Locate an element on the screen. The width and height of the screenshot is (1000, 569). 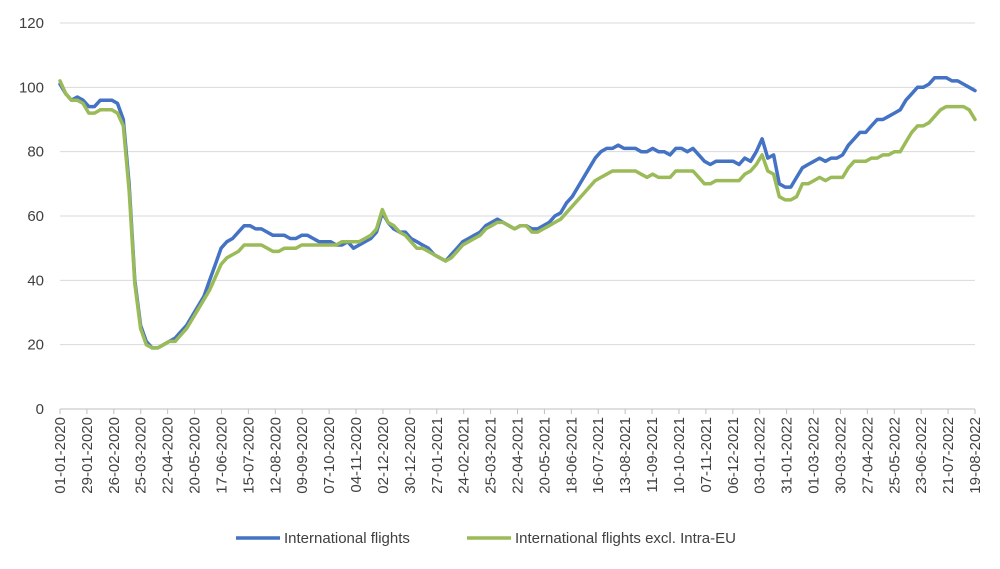
x-tick-label: 10-10-2021 is located at coordinates (679, 455).